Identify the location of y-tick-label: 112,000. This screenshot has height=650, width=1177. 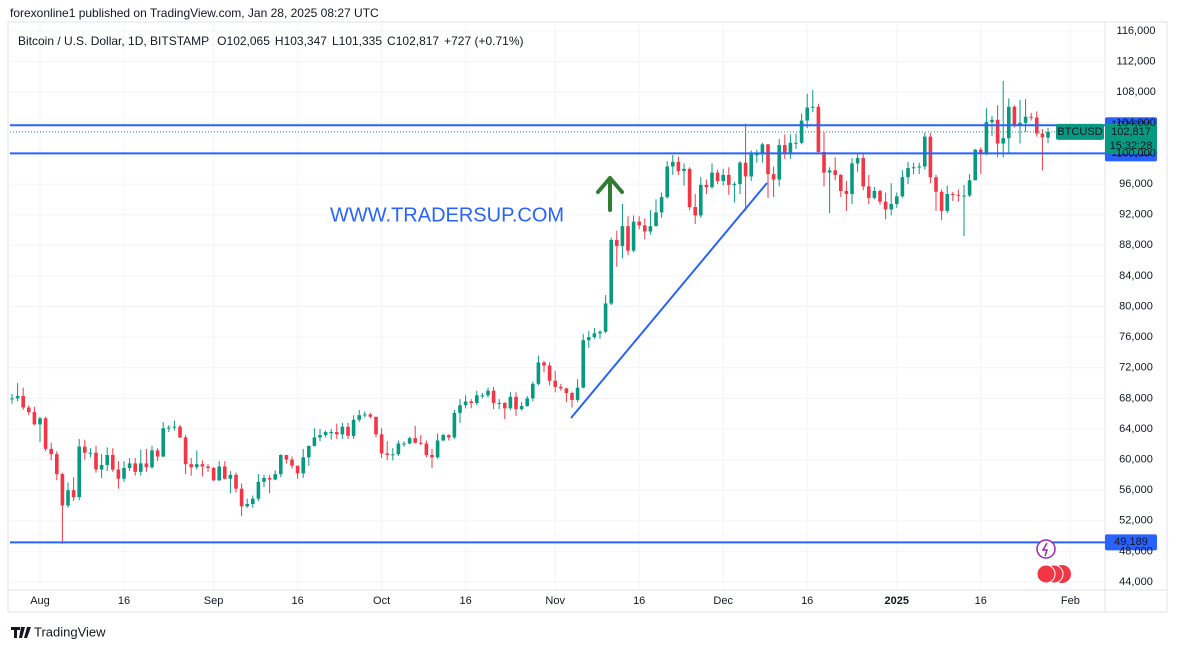
(1136, 62).